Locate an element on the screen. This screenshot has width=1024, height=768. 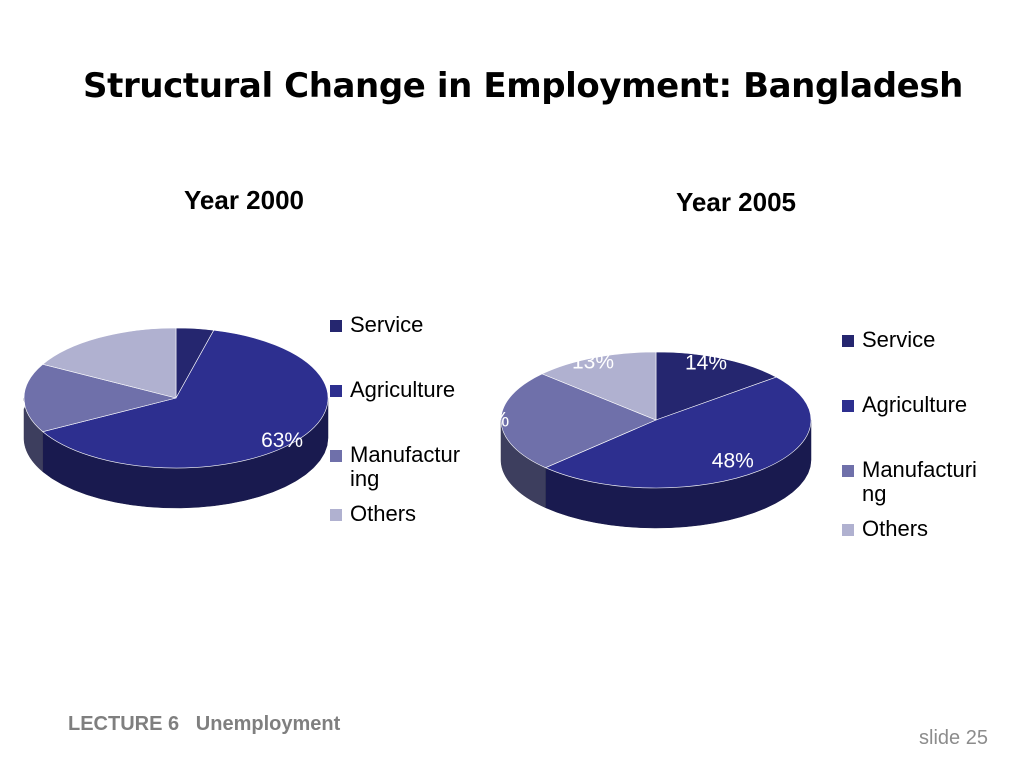
pie-labels-2000: 4% 63% 16% 17% is located at coordinates (151, 360).